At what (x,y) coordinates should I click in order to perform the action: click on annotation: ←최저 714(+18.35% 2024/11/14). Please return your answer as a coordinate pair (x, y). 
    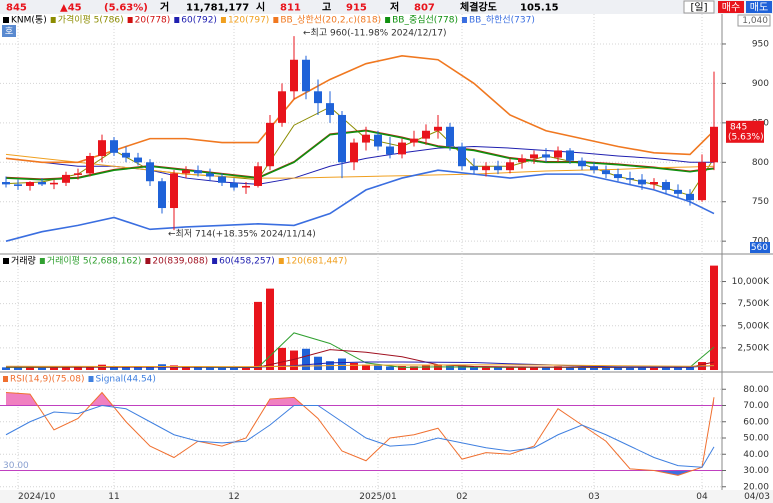
    Looking at the image, I should click on (242, 234).